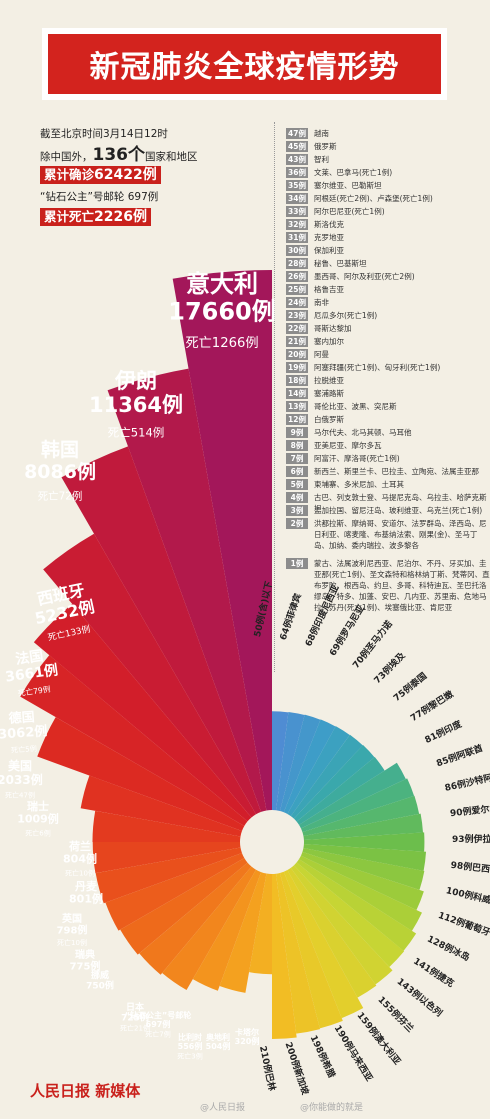 The height and width of the screenshot is (1119, 490). Describe the element at coordinates (21, 779) in the screenshot. I see `bar-label-text: 2033例` at that location.